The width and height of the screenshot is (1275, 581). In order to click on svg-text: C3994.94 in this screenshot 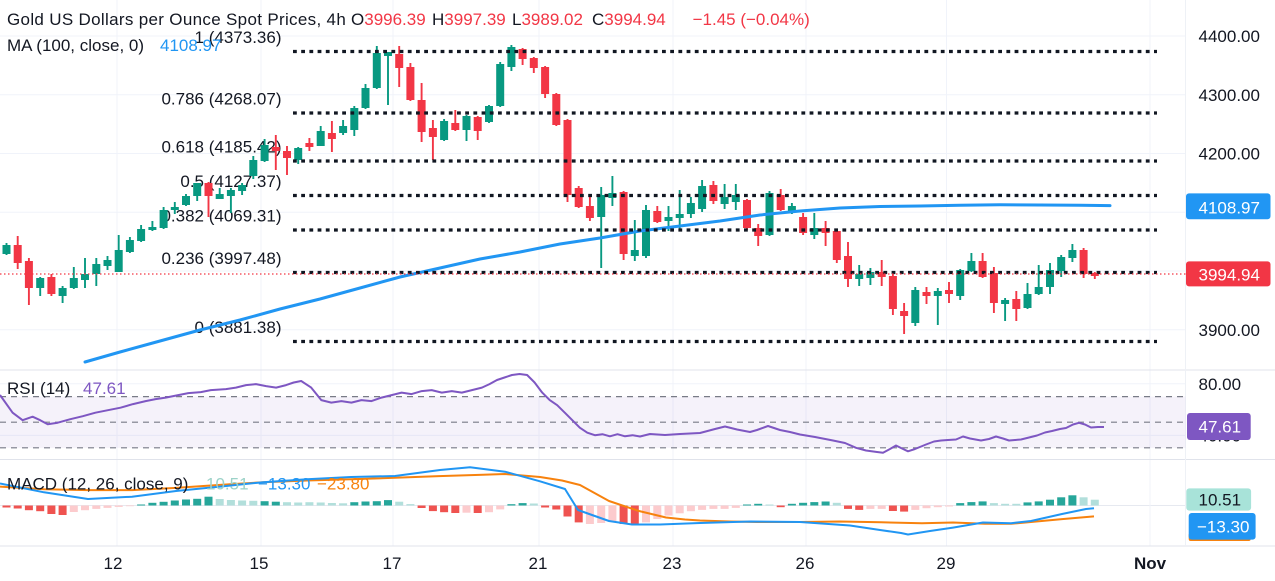, I will do `click(629, 19)`.